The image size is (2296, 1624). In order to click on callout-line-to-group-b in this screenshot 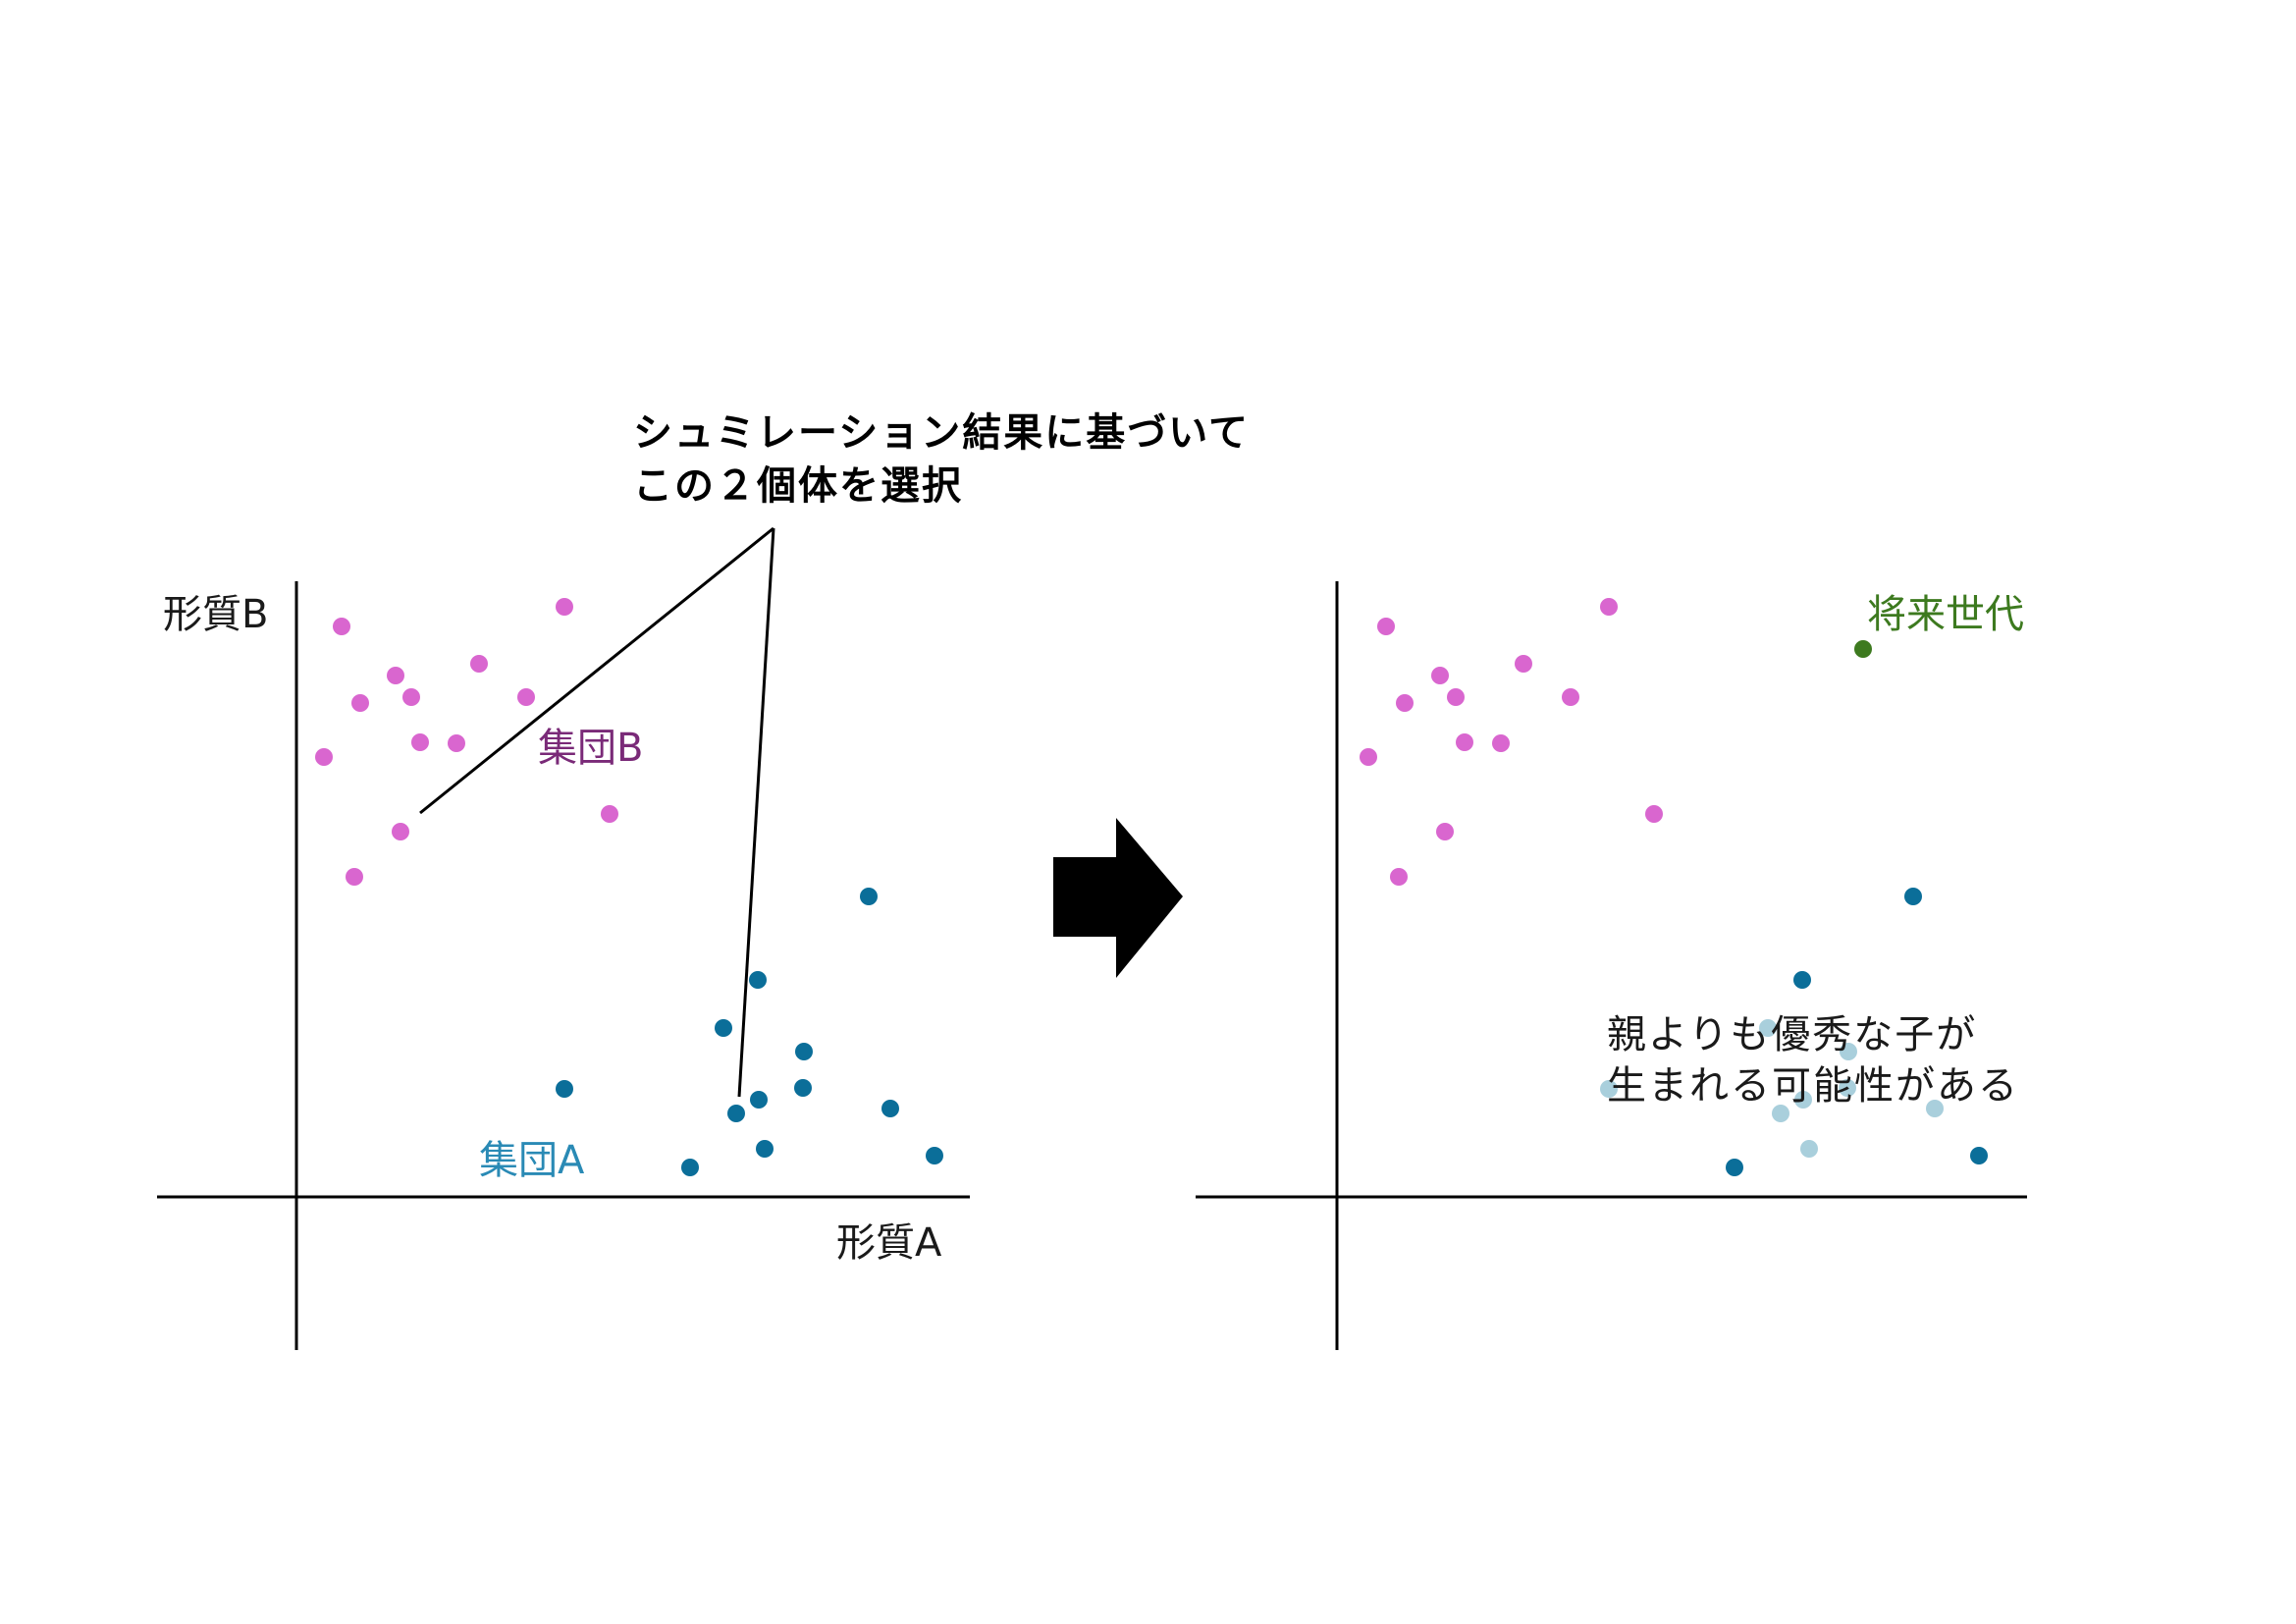, I will do `click(597, 670)`.